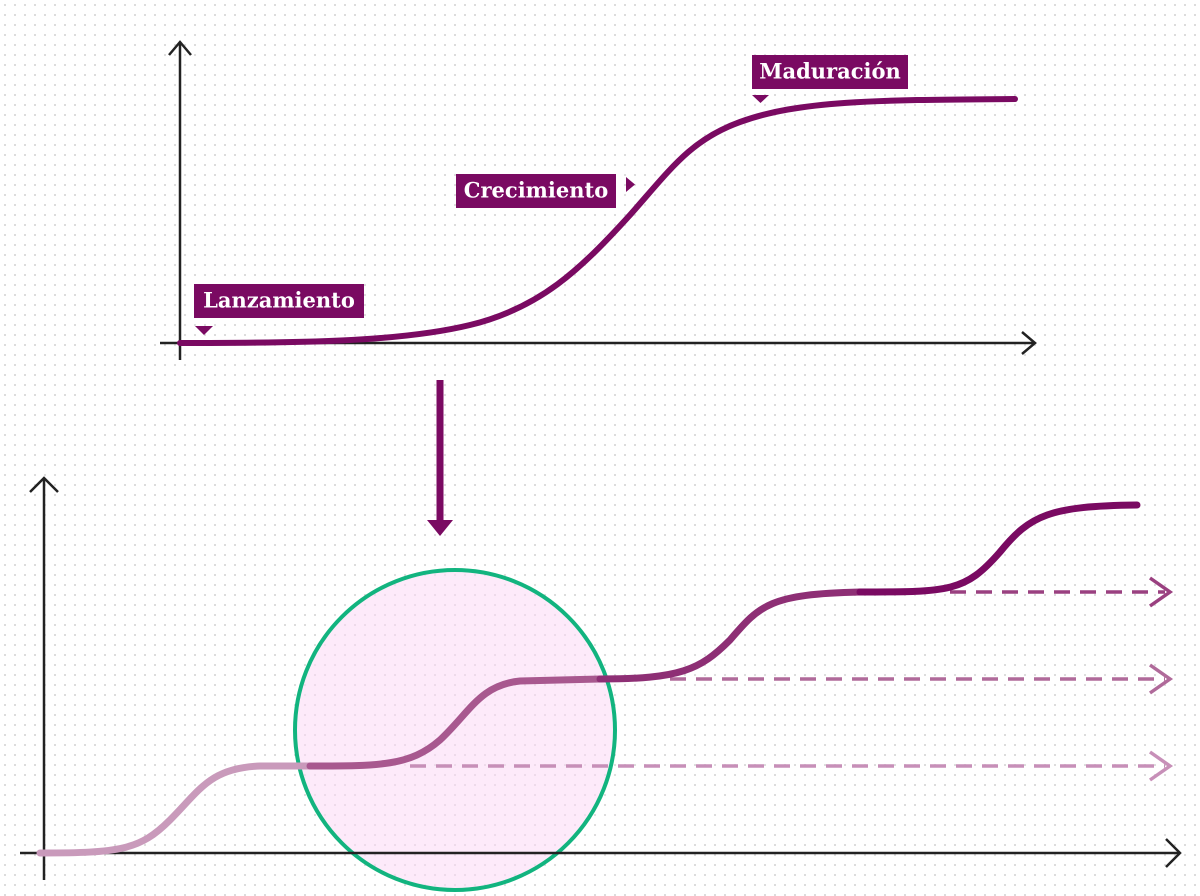 The width and height of the screenshot is (1200, 896). I want to click on label-text: Lanzamiento, so click(279, 300).